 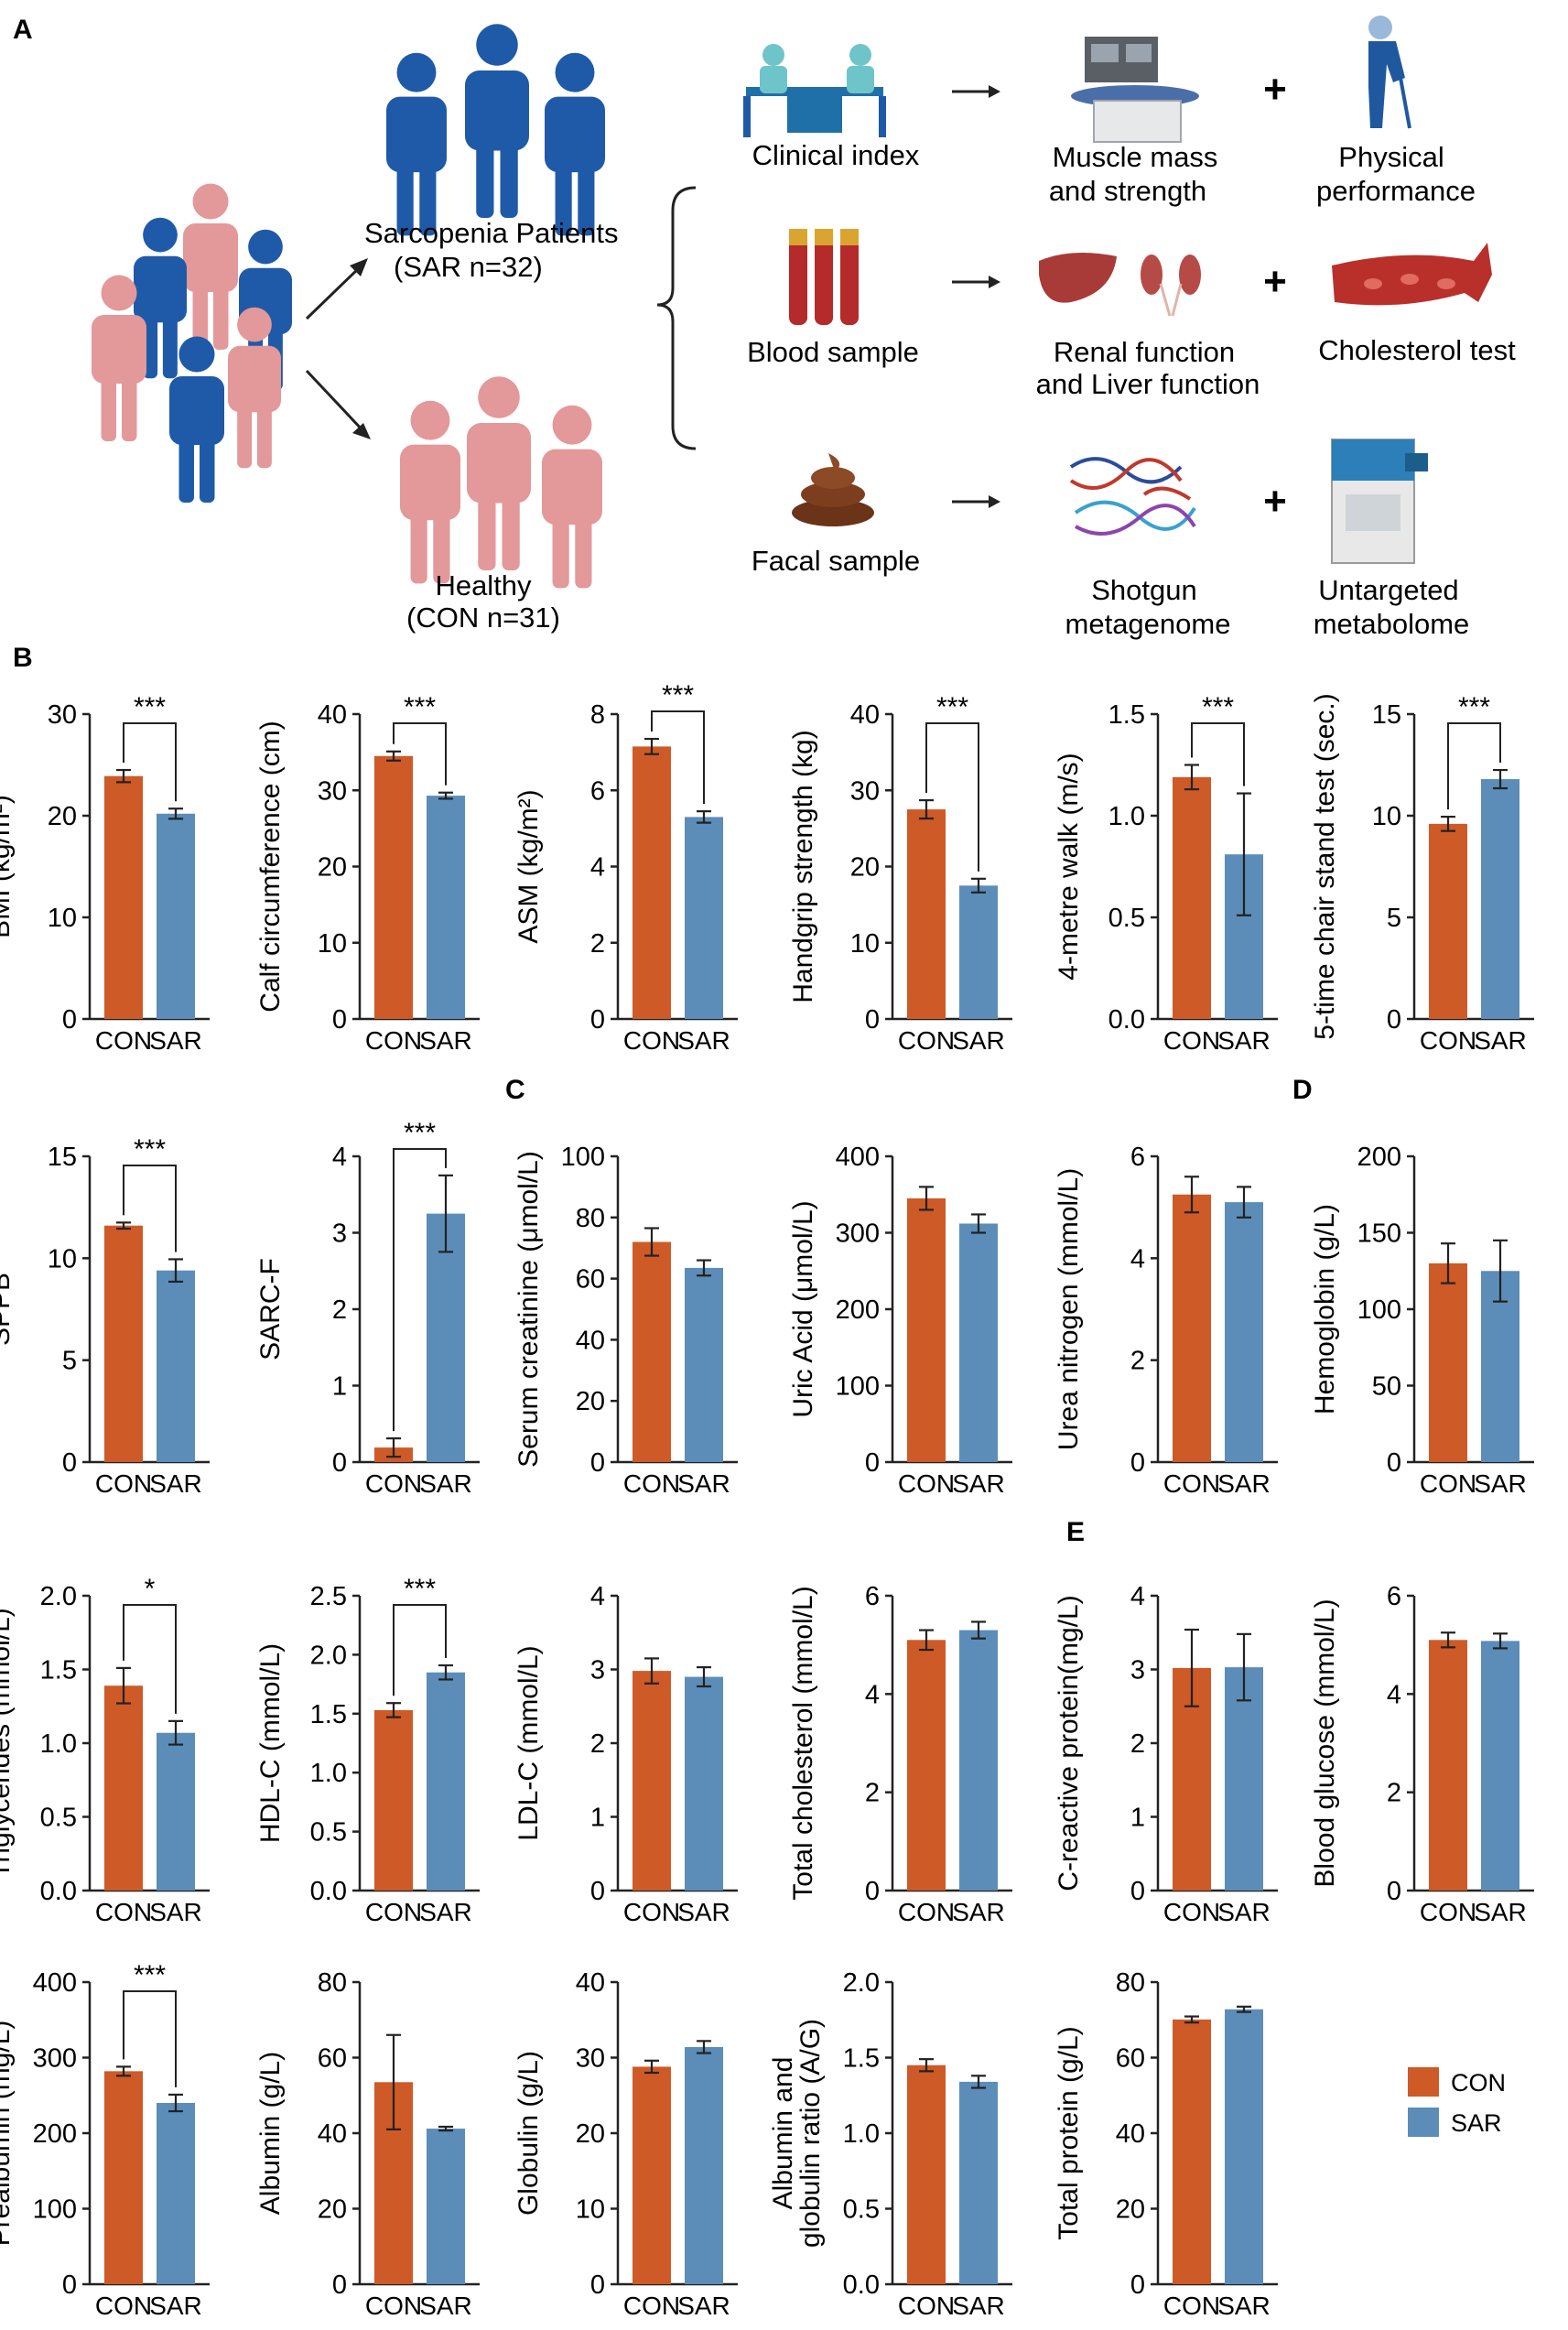 I want to click on y-tick-label: 30, so click(x=333, y=791).